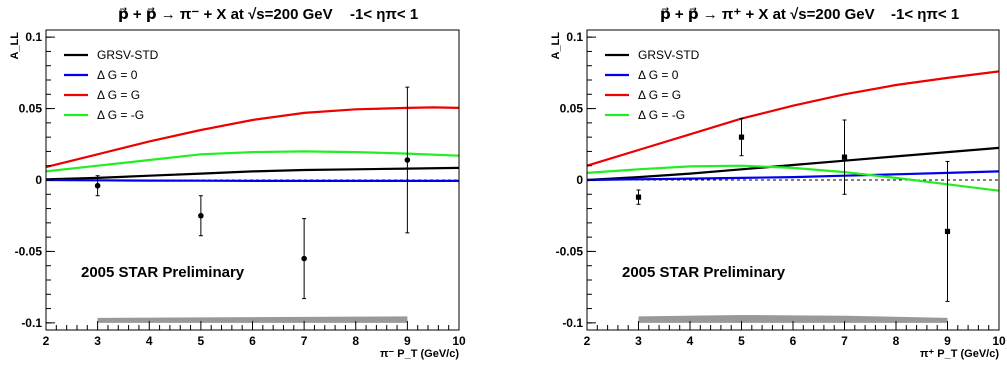 The height and width of the screenshot is (365, 1007). What do you see at coordinates (959, 354) in the screenshot?
I see `x-axis-label: π⁺ P_T (GeV/c)` at bounding box center [959, 354].